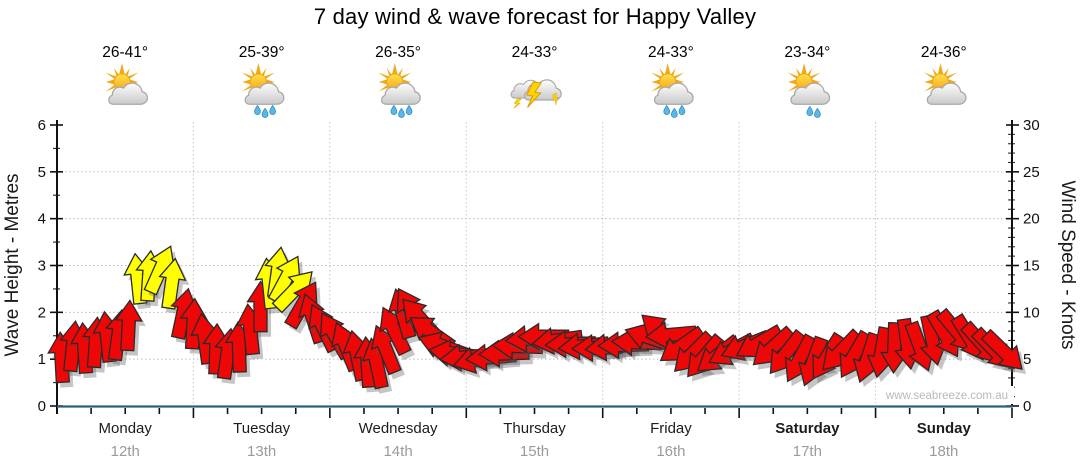 Image resolution: width=1080 pixels, height=475 pixels. Describe the element at coordinates (125, 451) in the screenshot. I see `date-label: 12th` at that location.